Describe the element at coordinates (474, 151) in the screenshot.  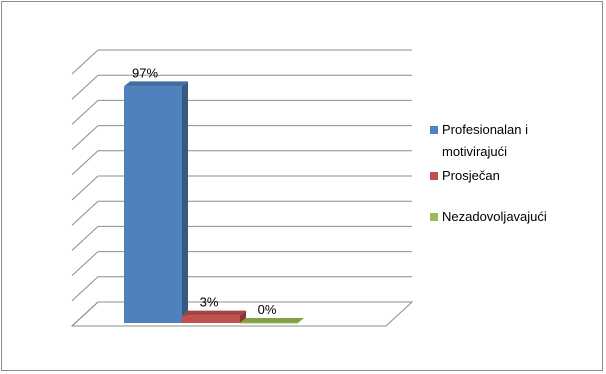
I see `legend-label: motivirajući` at that location.